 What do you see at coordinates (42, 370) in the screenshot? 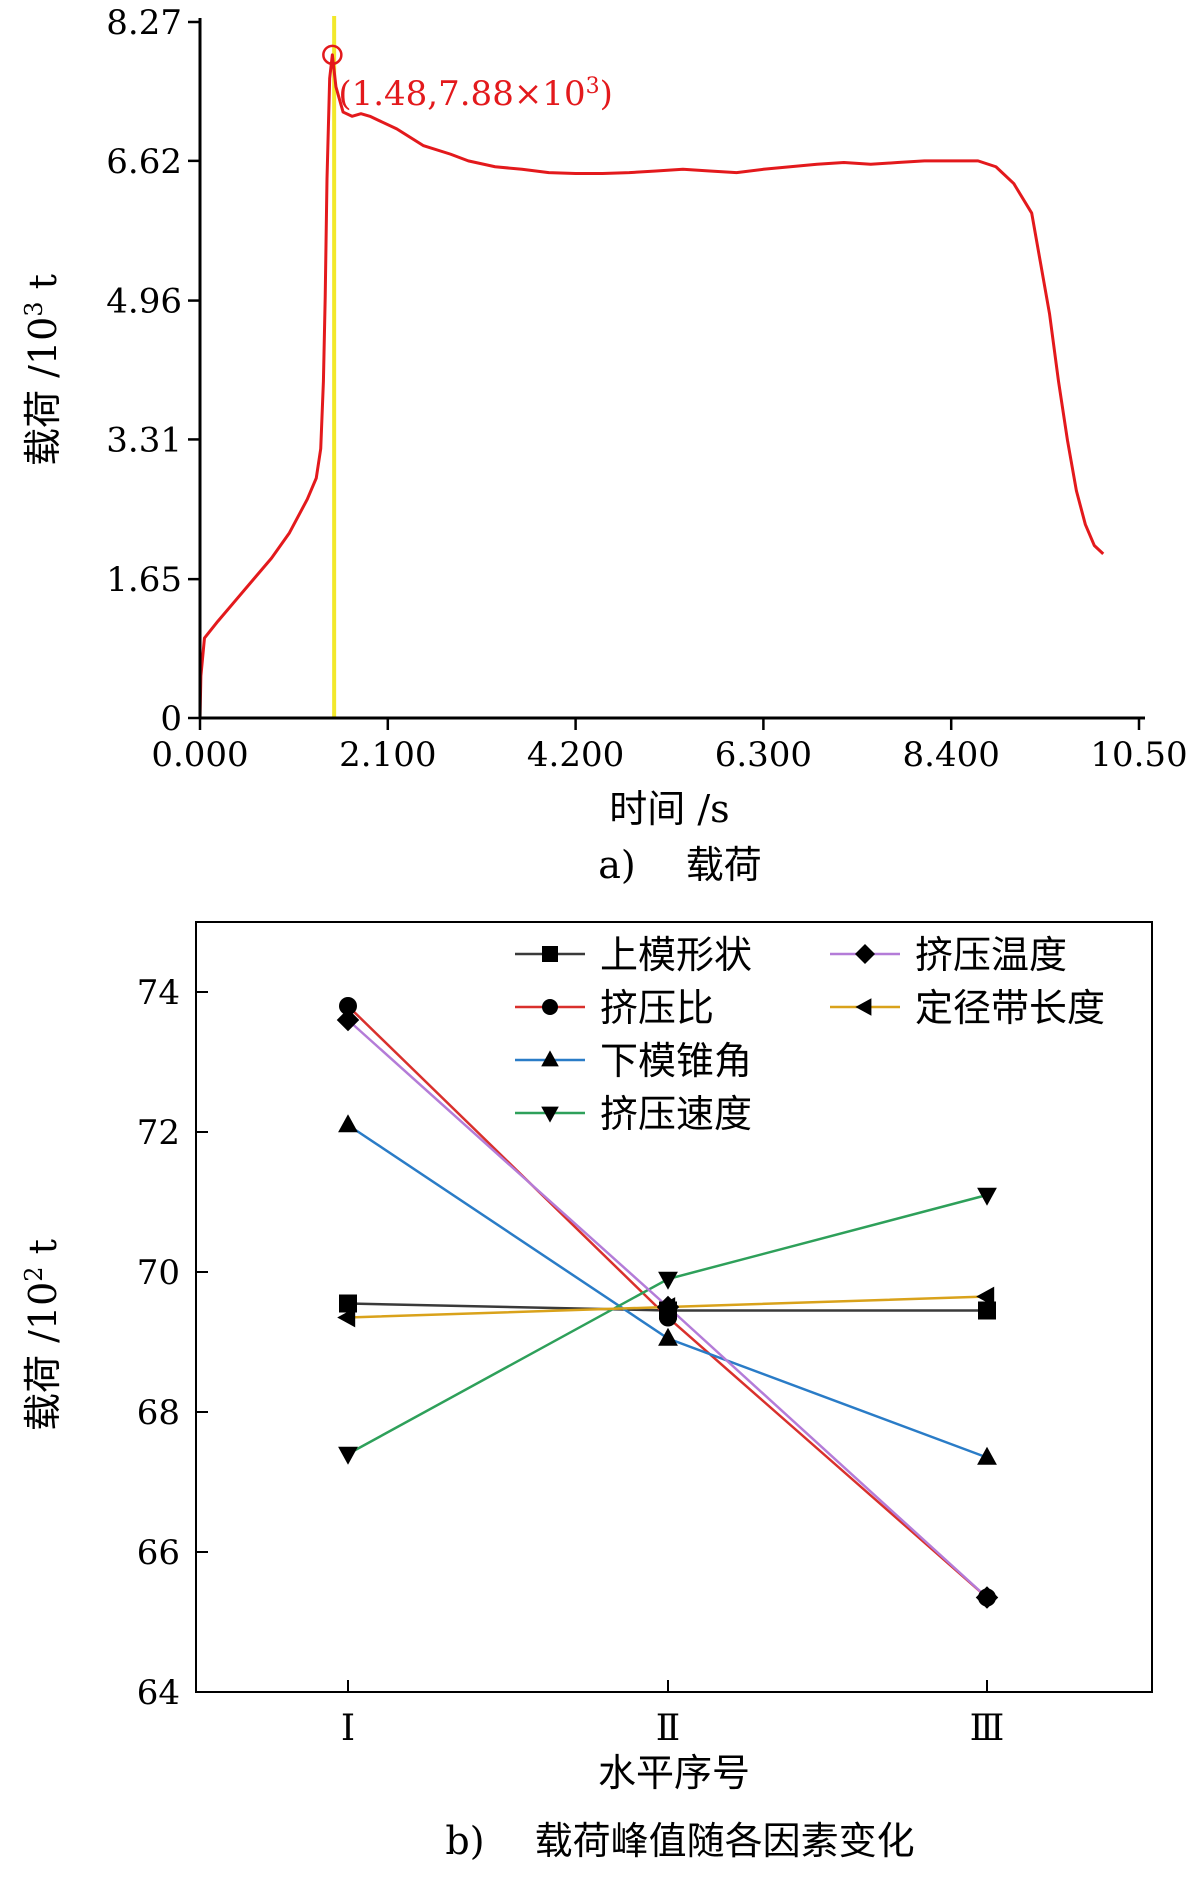
I see `y-axis-label: 载荷 /103 t` at bounding box center [42, 370].